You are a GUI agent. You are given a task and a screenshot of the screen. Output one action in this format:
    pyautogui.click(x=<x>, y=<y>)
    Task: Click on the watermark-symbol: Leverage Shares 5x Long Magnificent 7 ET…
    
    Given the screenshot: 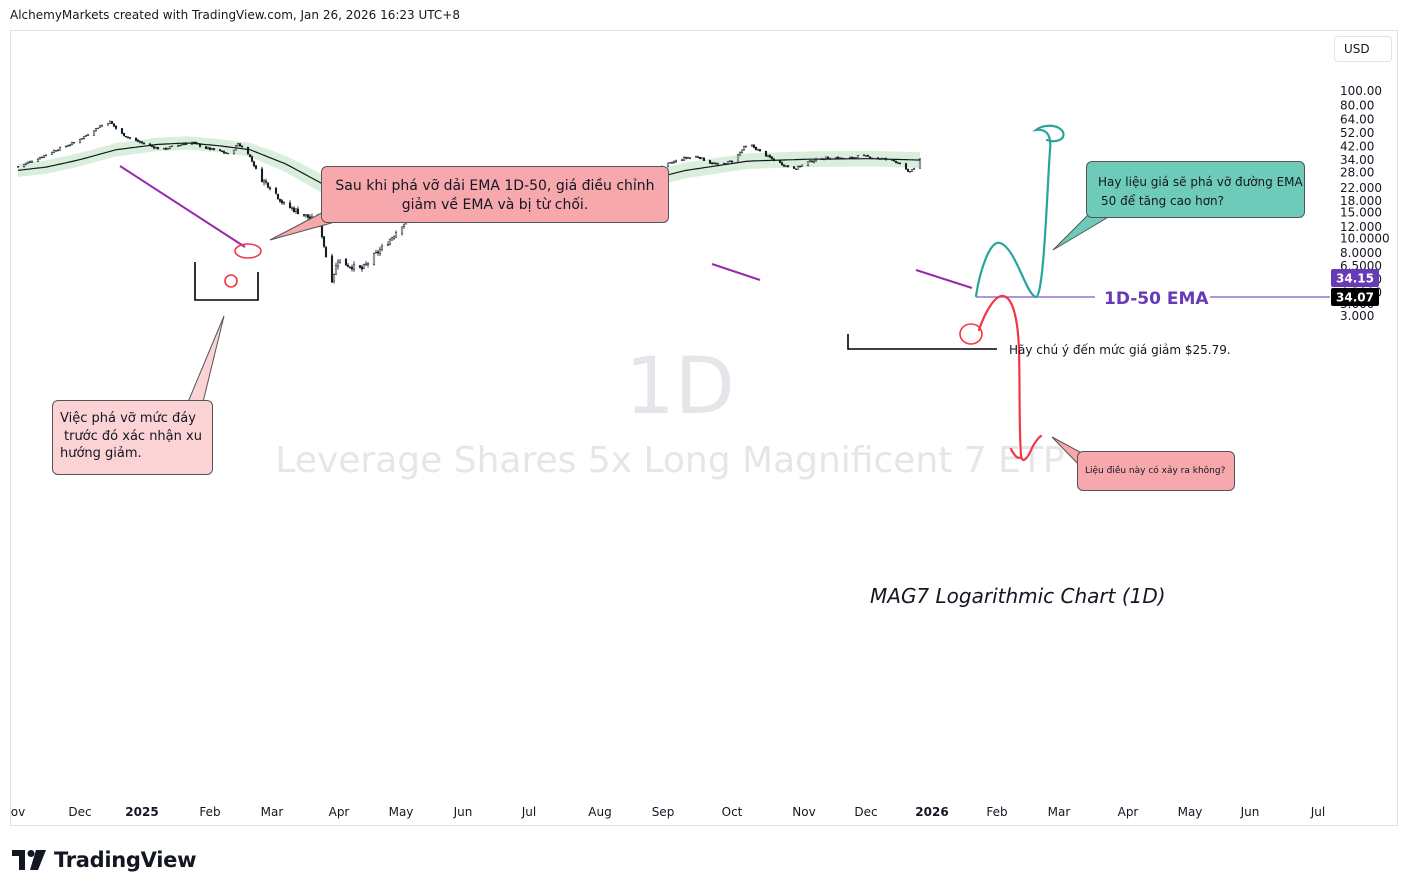 What is the action you would take?
    pyautogui.click(x=669, y=460)
    